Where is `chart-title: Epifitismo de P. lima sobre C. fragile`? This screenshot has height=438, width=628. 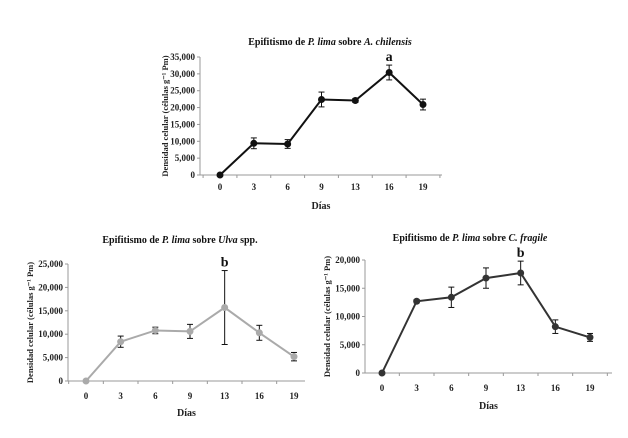
chart-title: Epifitismo de P. lima sobre C. fragile is located at coordinates (470, 238).